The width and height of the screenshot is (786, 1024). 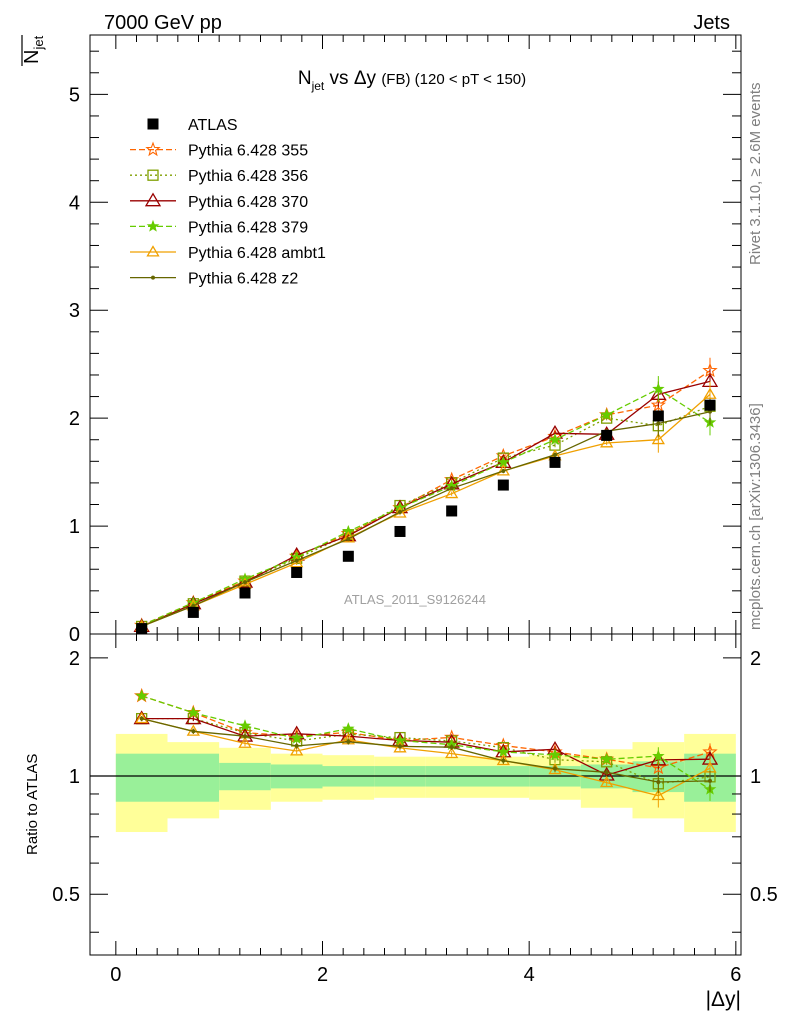 What do you see at coordinates (219, 201) in the screenshot?
I see `legend-item: Pythia 6.428 370` at bounding box center [219, 201].